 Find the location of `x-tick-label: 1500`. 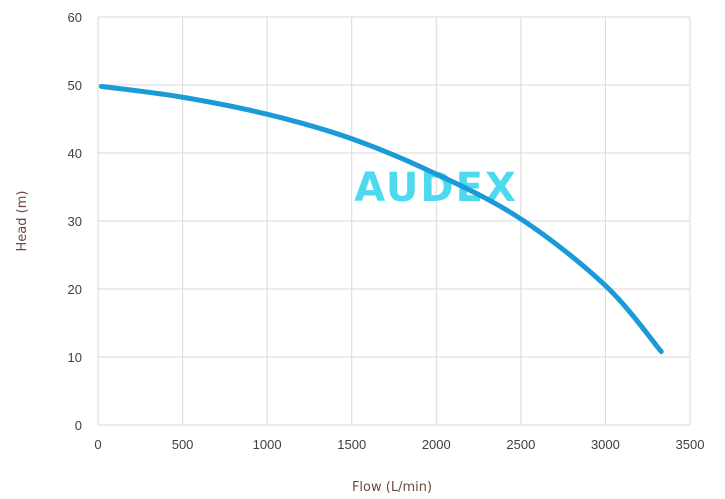

x-tick-label: 1500 is located at coordinates (351, 444).